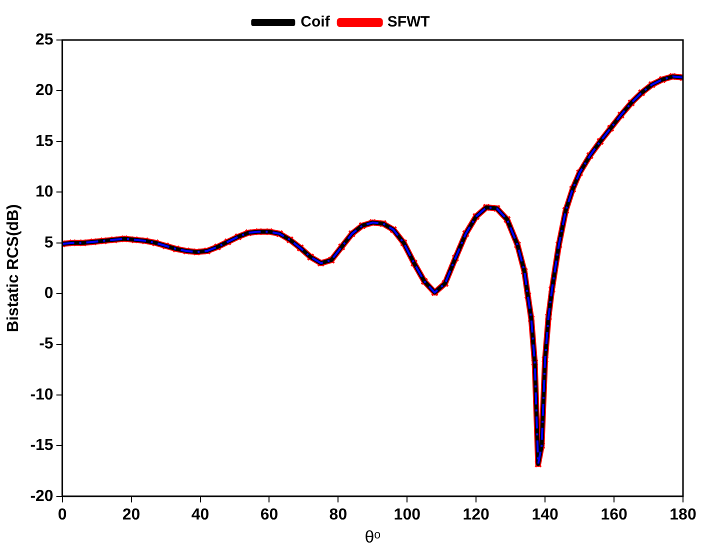  What do you see at coordinates (614, 515) in the screenshot?
I see `x-tick-label: 160` at bounding box center [614, 515].